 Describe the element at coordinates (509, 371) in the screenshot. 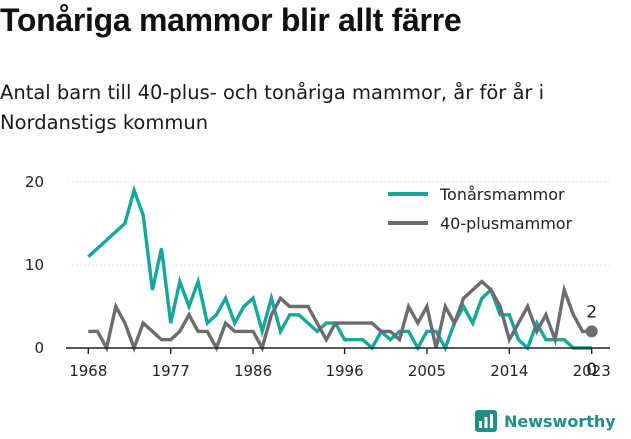

I see `x-tick-label: 2014` at that location.